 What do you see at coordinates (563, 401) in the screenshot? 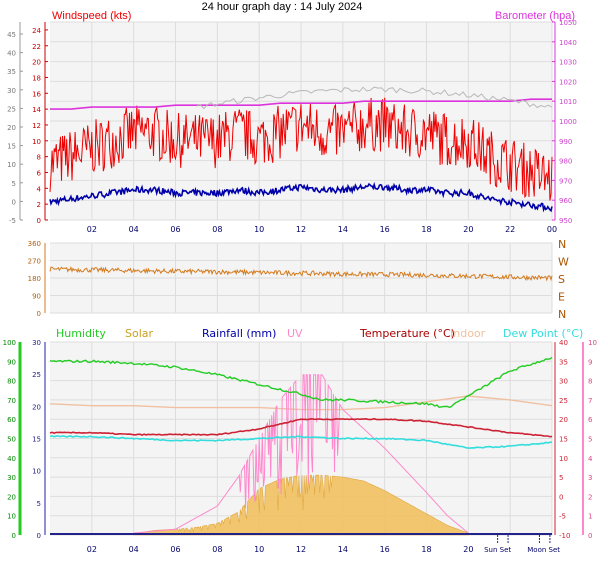
I see `tick-label-temperature: 25` at bounding box center [563, 401].